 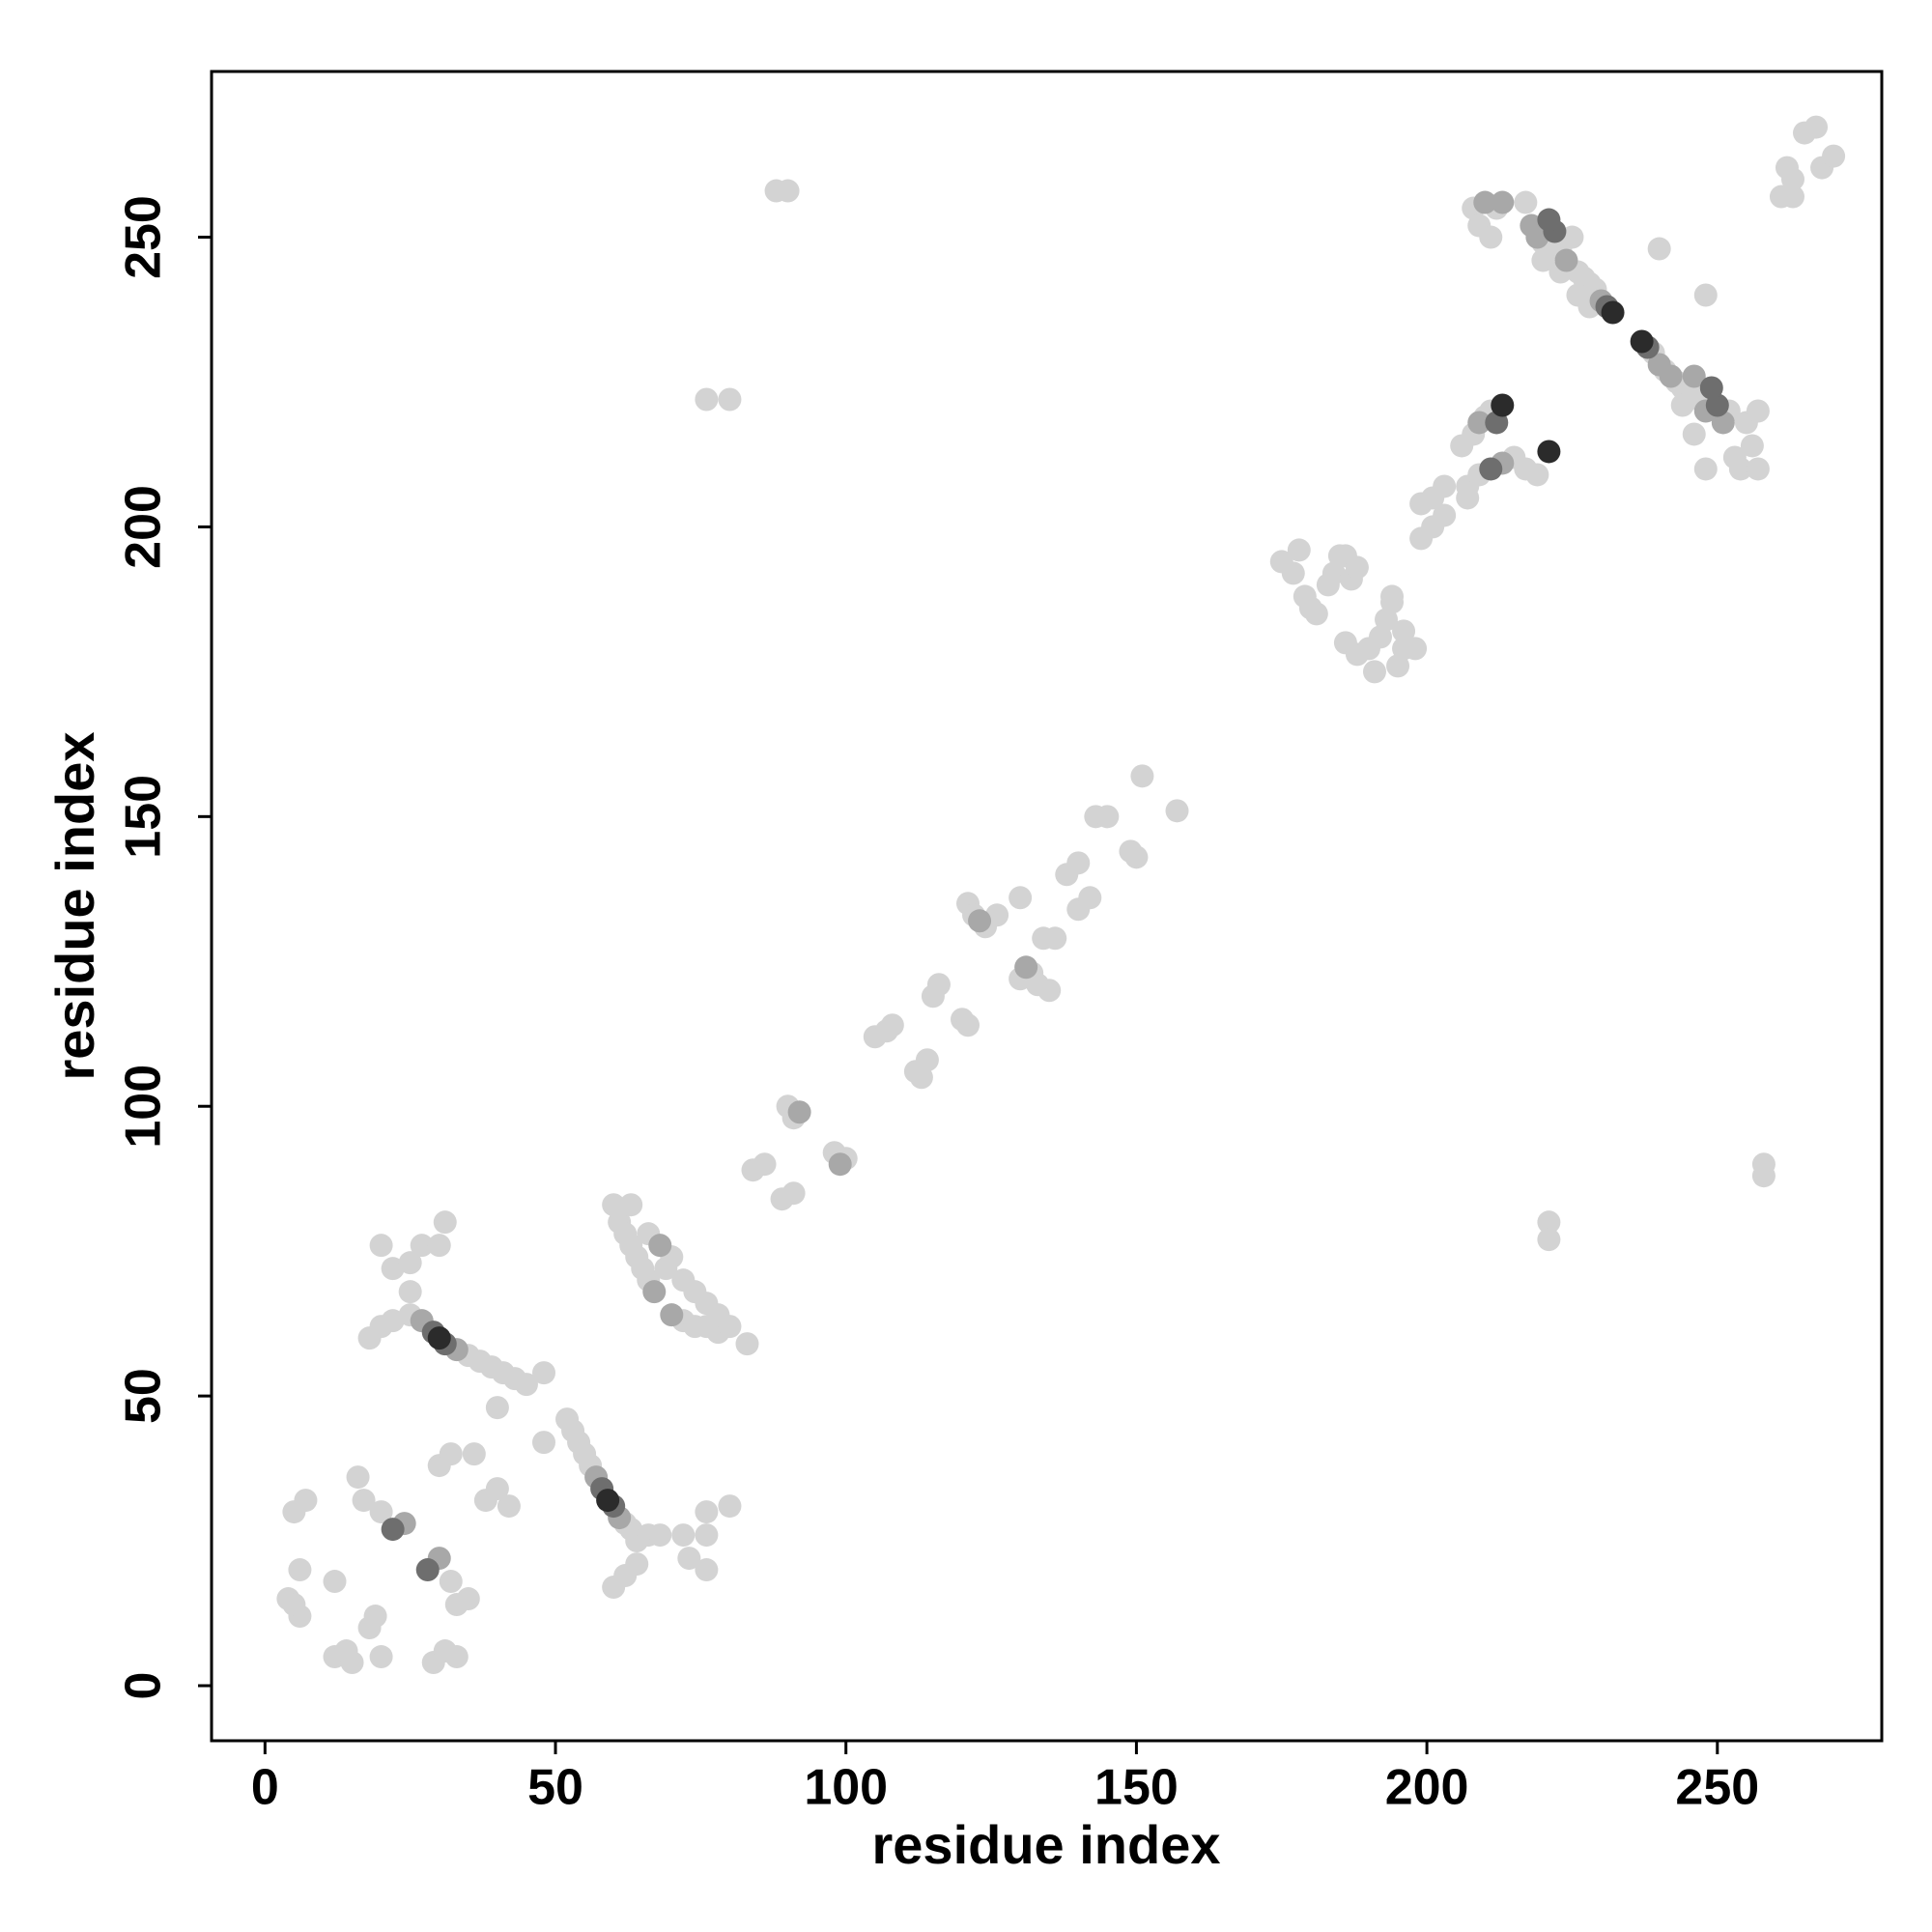 What do you see at coordinates (1427, 1788) in the screenshot?
I see `x-tick-label: 200` at bounding box center [1427, 1788].